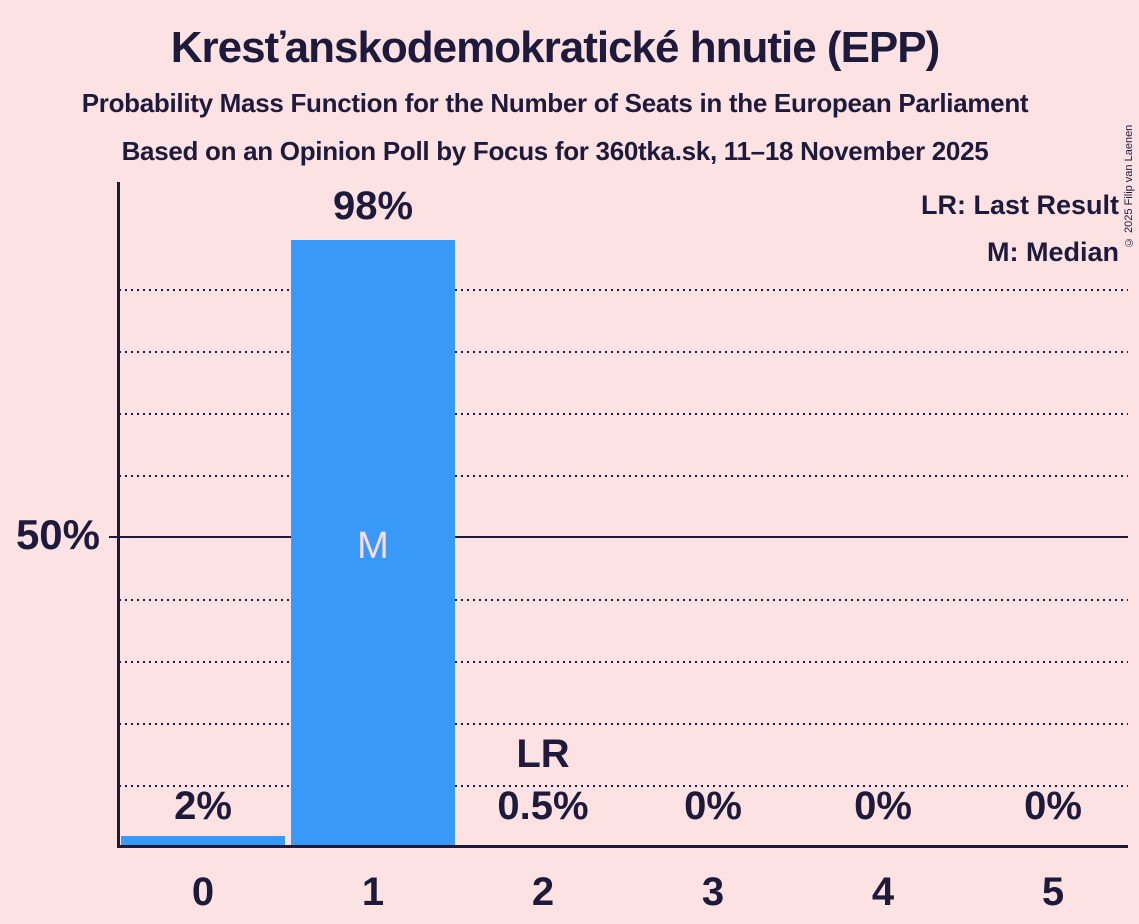 Image resolution: width=1139 pixels, height=924 pixels. Describe the element at coordinates (203, 892) in the screenshot. I see `x-tick-label: 0` at that location.